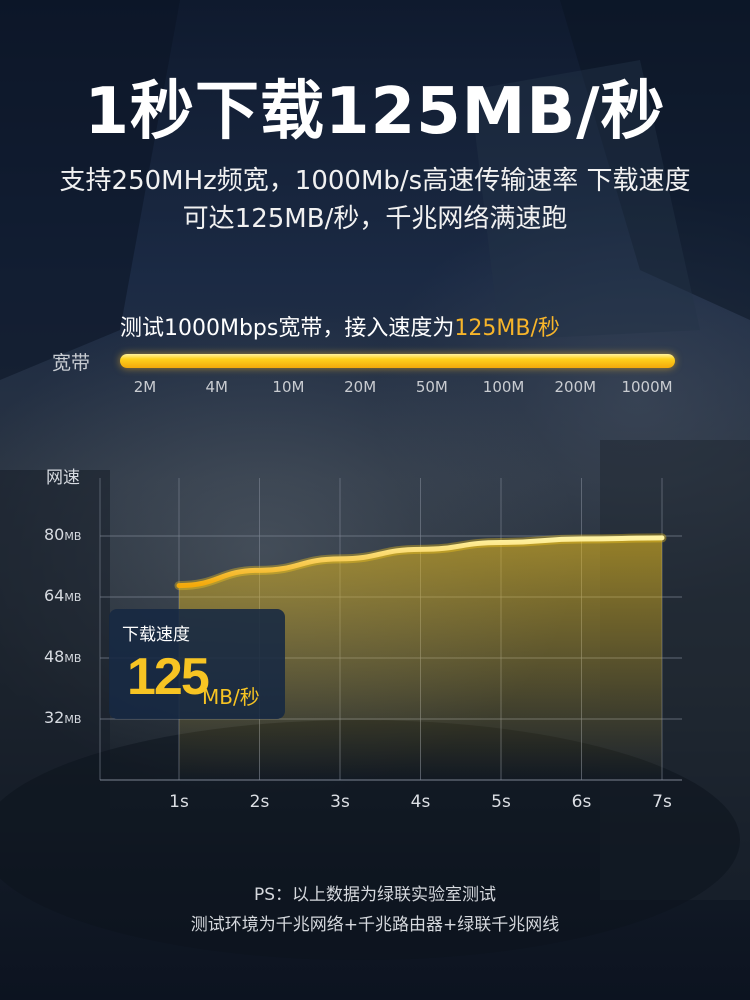 The width and height of the screenshot is (750, 1000). What do you see at coordinates (375, 181) in the screenshot?
I see `subtitle-line-1: 支持250MHz频宽，1000Mb/s高速传输速率 下载速度` at bounding box center [375, 181].